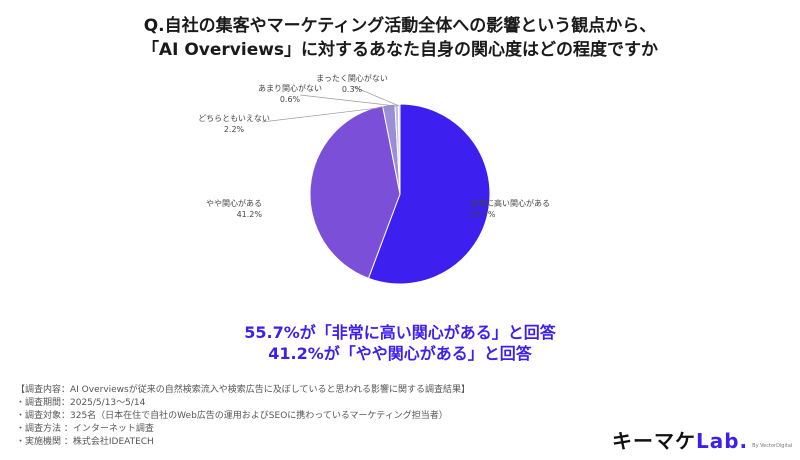 This screenshot has height=460, width=800. What do you see at coordinates (772, 446) in the screenshot?
I see `logo-byline: By VectorDigital` at bounding box center [772, 446].